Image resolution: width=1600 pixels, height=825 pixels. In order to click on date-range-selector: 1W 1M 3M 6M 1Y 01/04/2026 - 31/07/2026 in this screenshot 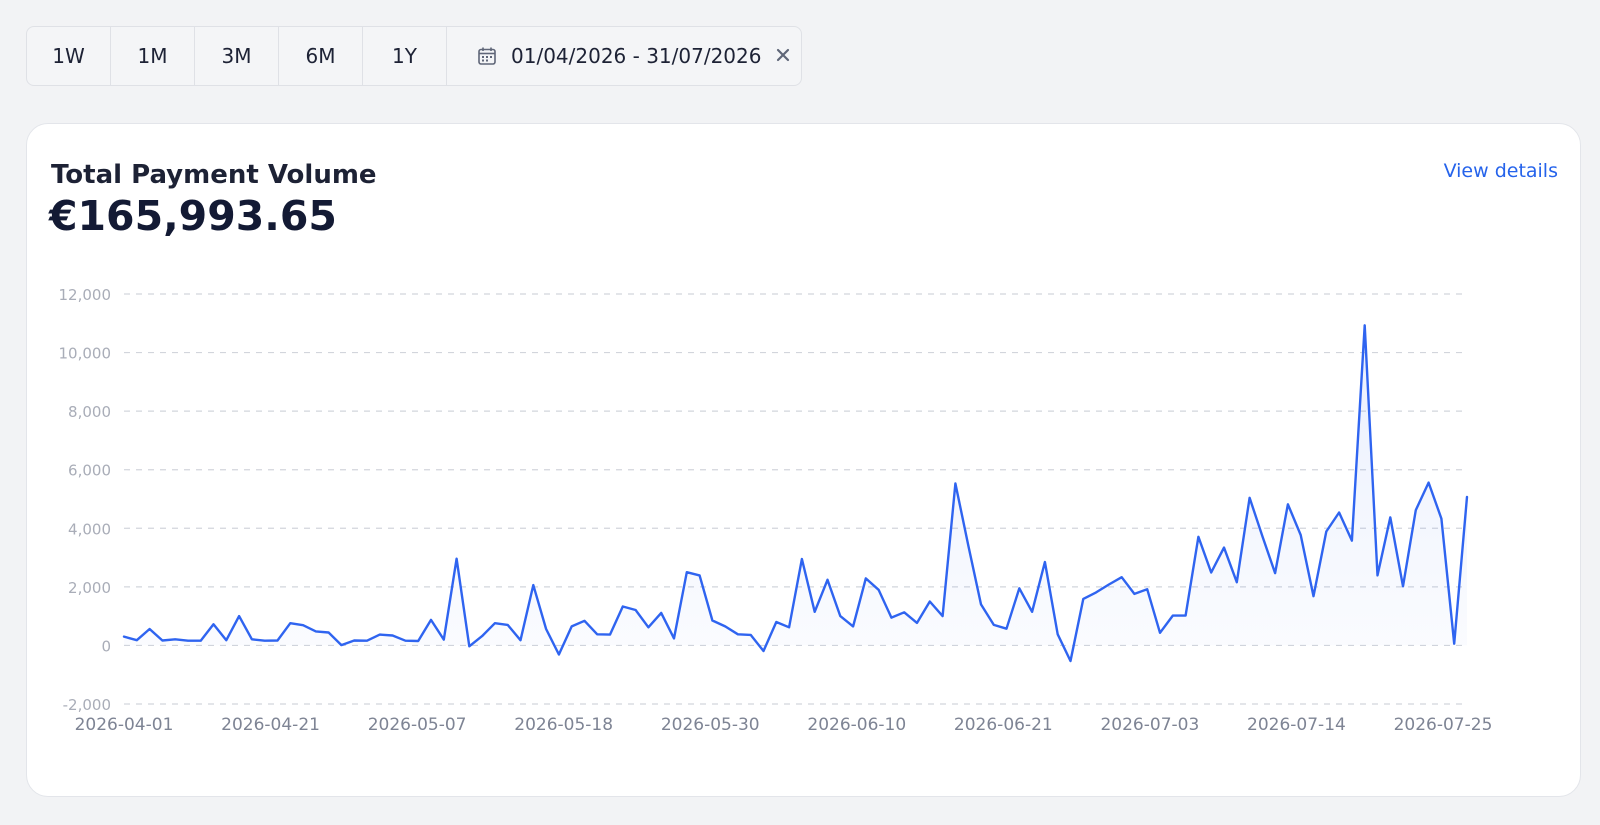, I will do `click(414, 56)`.